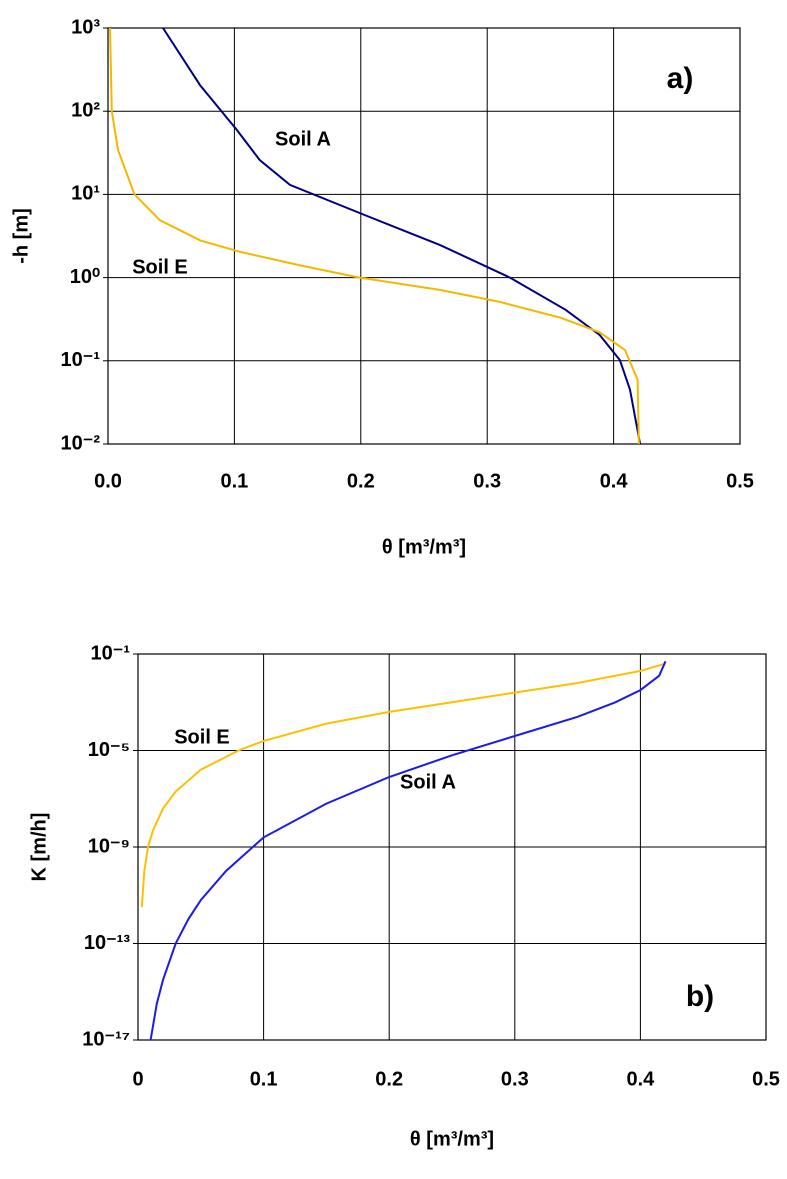  I want to click on x-tick-label: 0, so click(137, 1079).